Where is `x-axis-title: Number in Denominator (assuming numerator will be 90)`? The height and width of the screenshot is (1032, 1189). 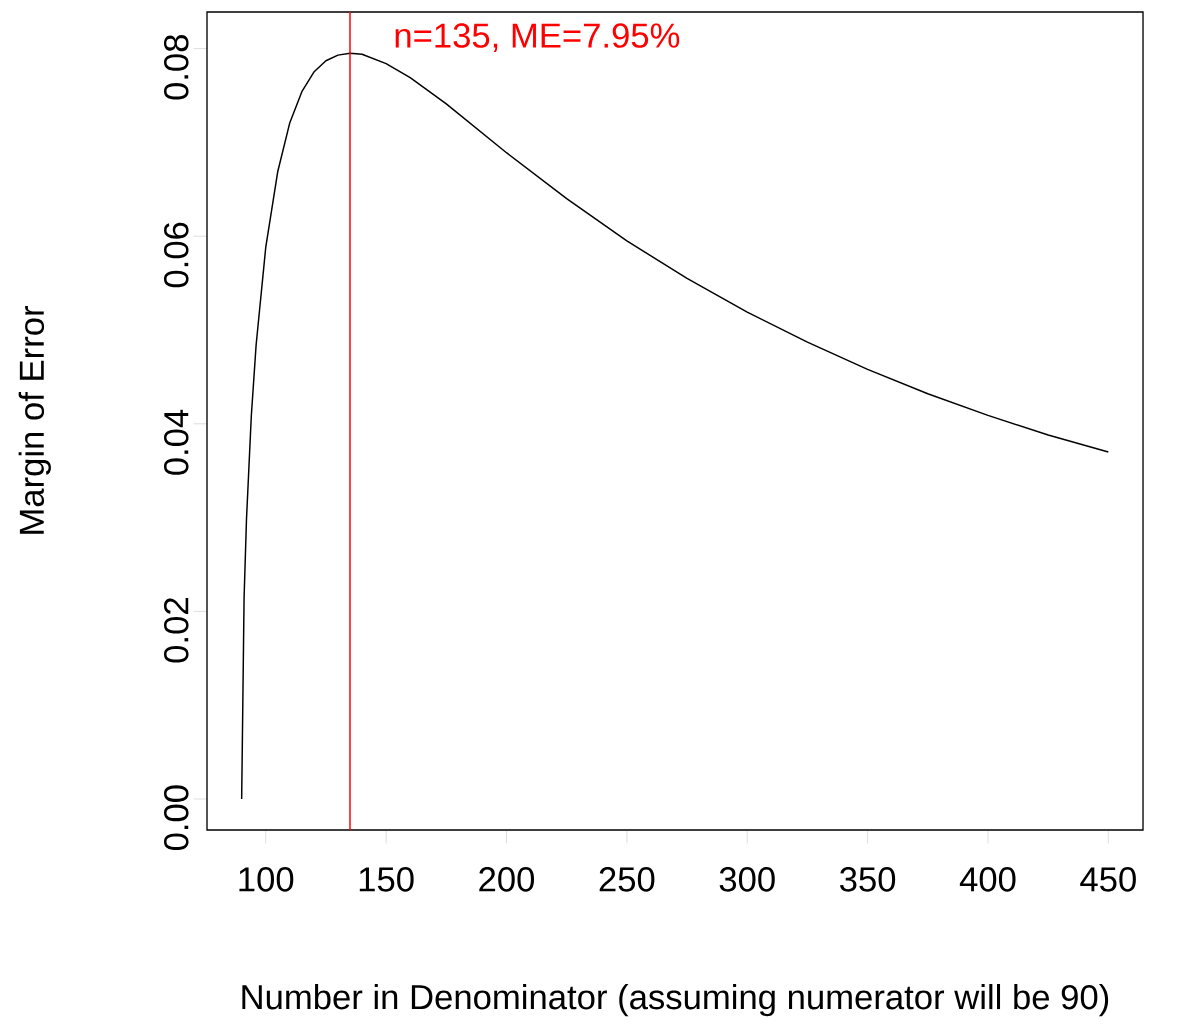
x-axis-title: Number in Denominator (assuming numerator will be 90) is located at coordinates (675, 1000).